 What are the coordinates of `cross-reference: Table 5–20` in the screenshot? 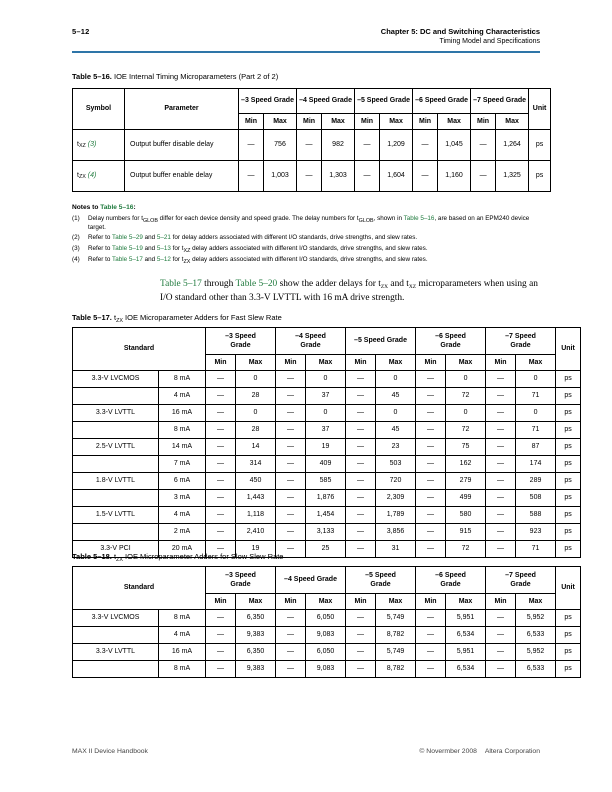 It's located at (256, 284).